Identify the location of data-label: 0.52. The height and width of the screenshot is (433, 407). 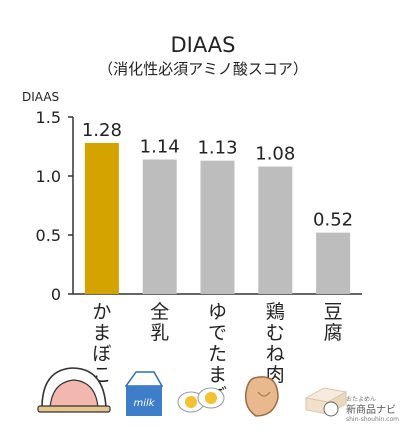
(333, 220).